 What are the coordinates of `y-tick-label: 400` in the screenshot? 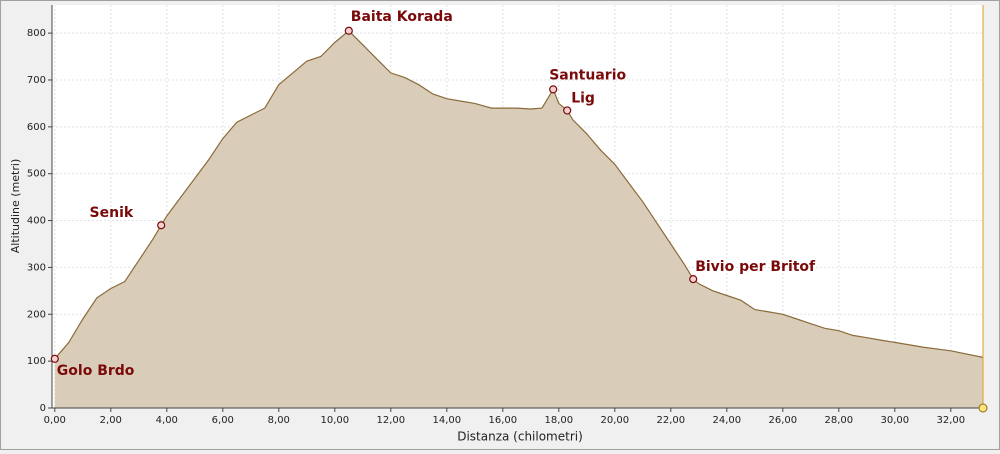 It's located at (36, 221).